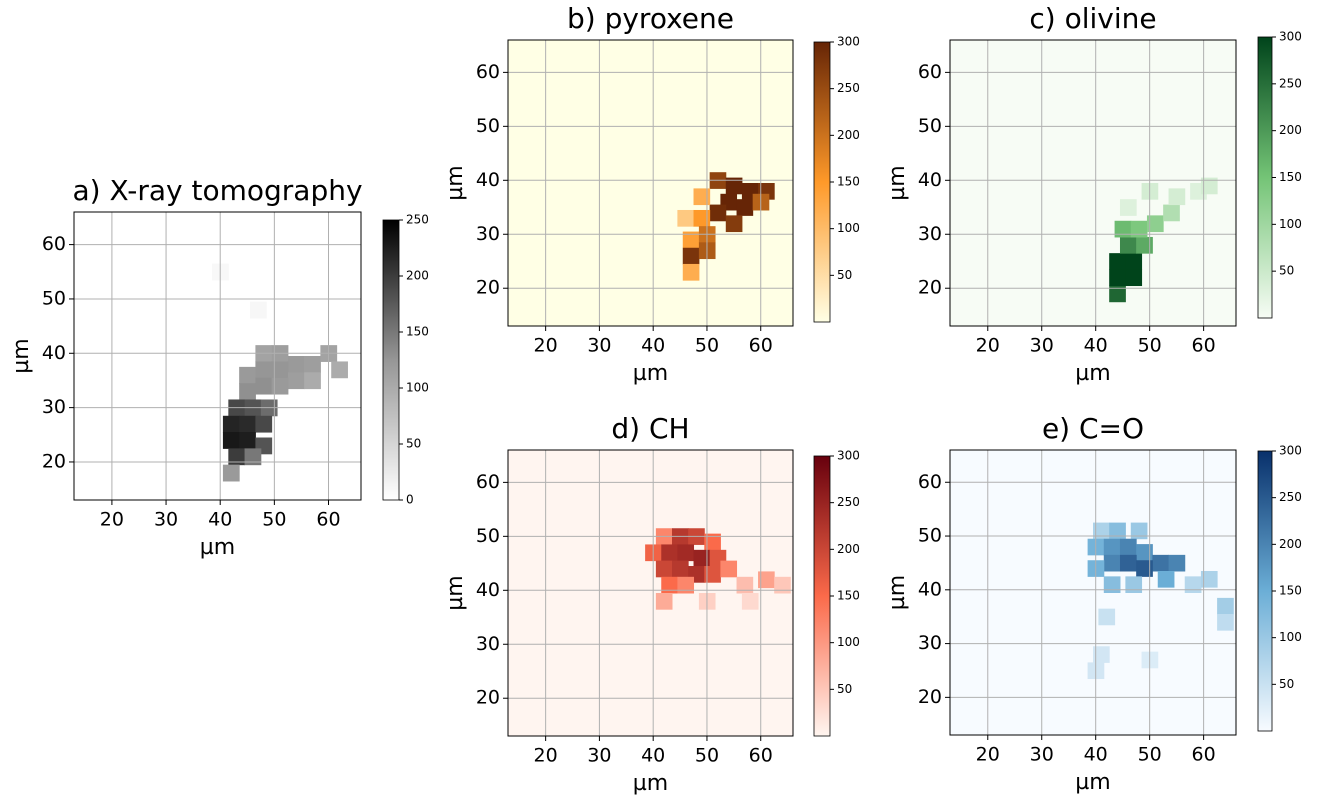 The width and height of the screenshot is (1320, 798). What do you see at coordinates (650, 428) in the screenshot?
I see `panel-title: d) CH` at bounding box center [650, 428].